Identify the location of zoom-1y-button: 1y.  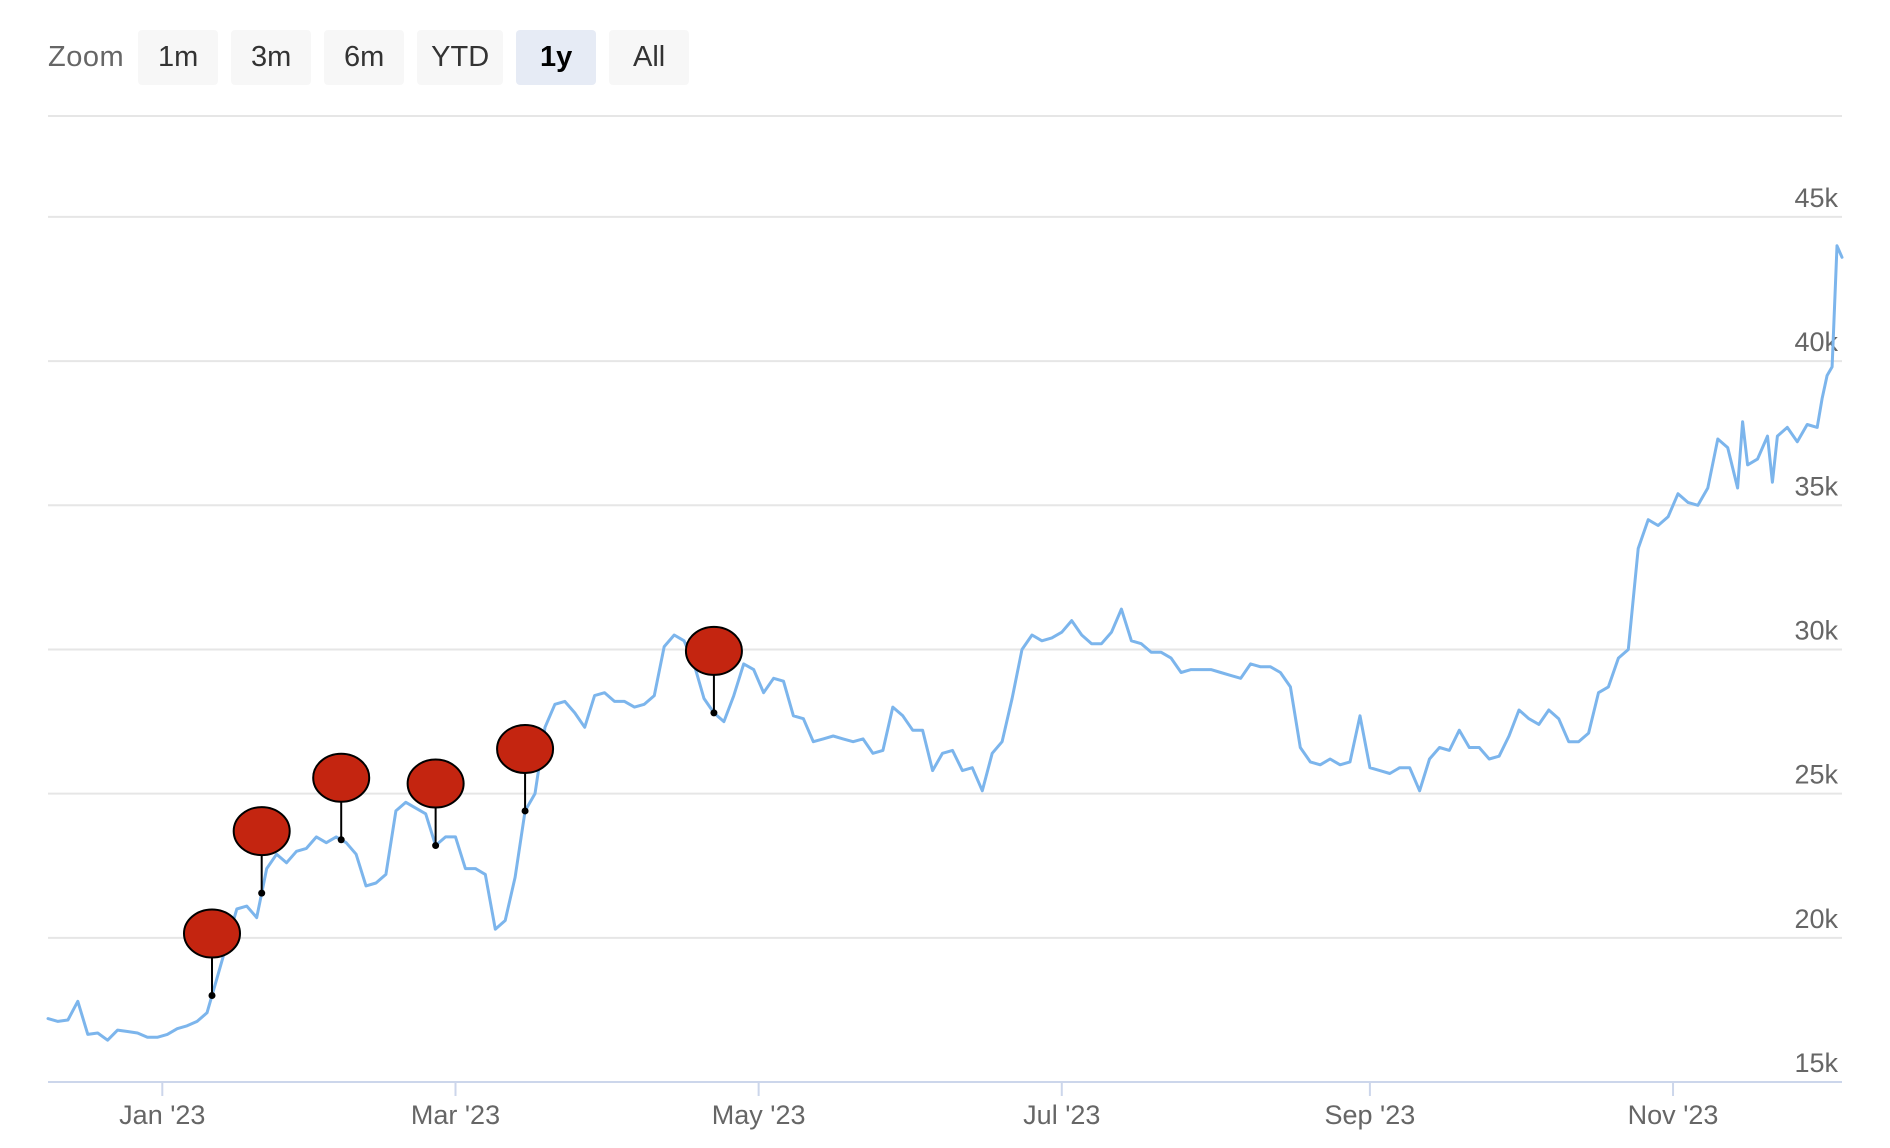
(556, 57).